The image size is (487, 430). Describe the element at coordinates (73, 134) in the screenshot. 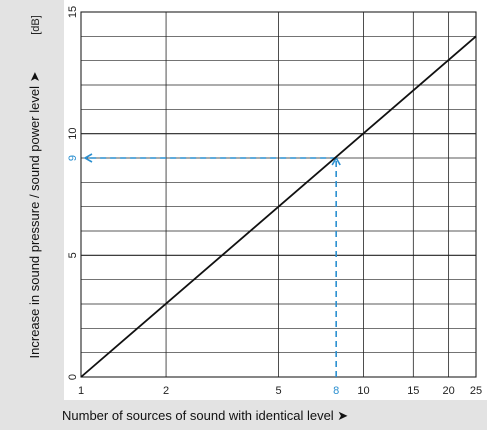

I see `y-tick-label: 10` at that location.